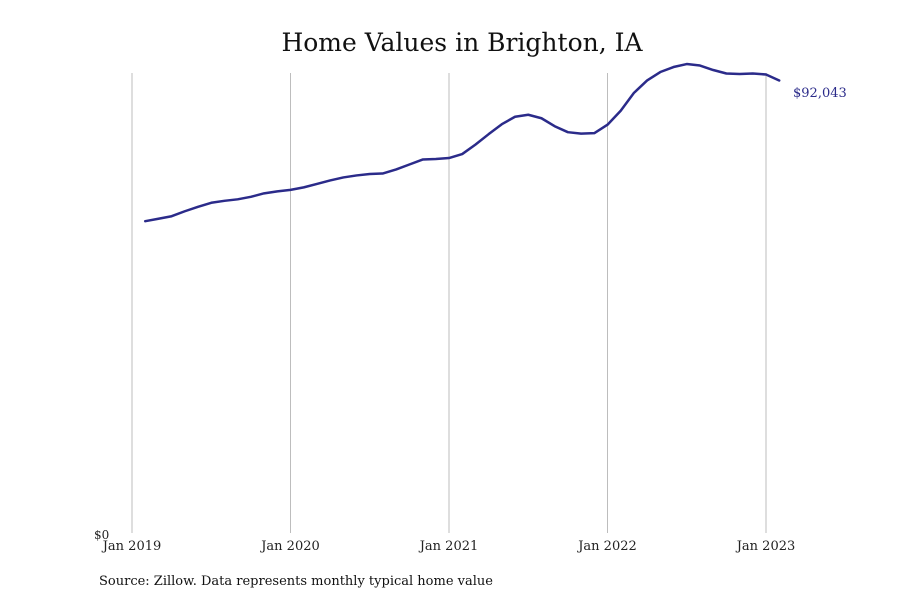 This screenshot has height=600, width=900. Describe the element at coordinates (131, 546) in the screenshot. I see `x-tick-label-jan-2019: Jan 2019` at that location.